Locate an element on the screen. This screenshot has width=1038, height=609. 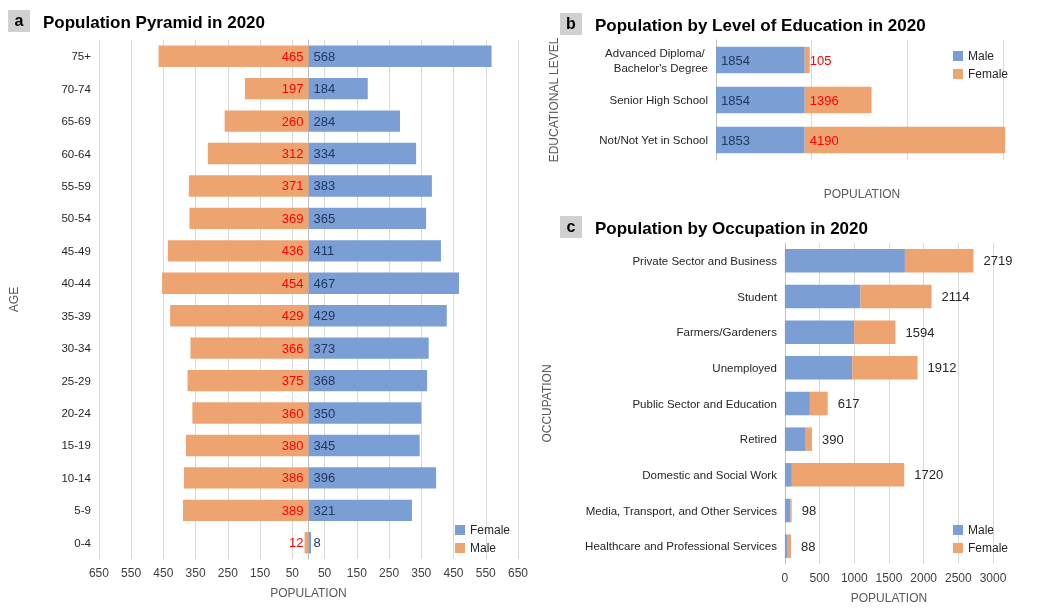
data-label: 568 is located at coordinates (324, 56).